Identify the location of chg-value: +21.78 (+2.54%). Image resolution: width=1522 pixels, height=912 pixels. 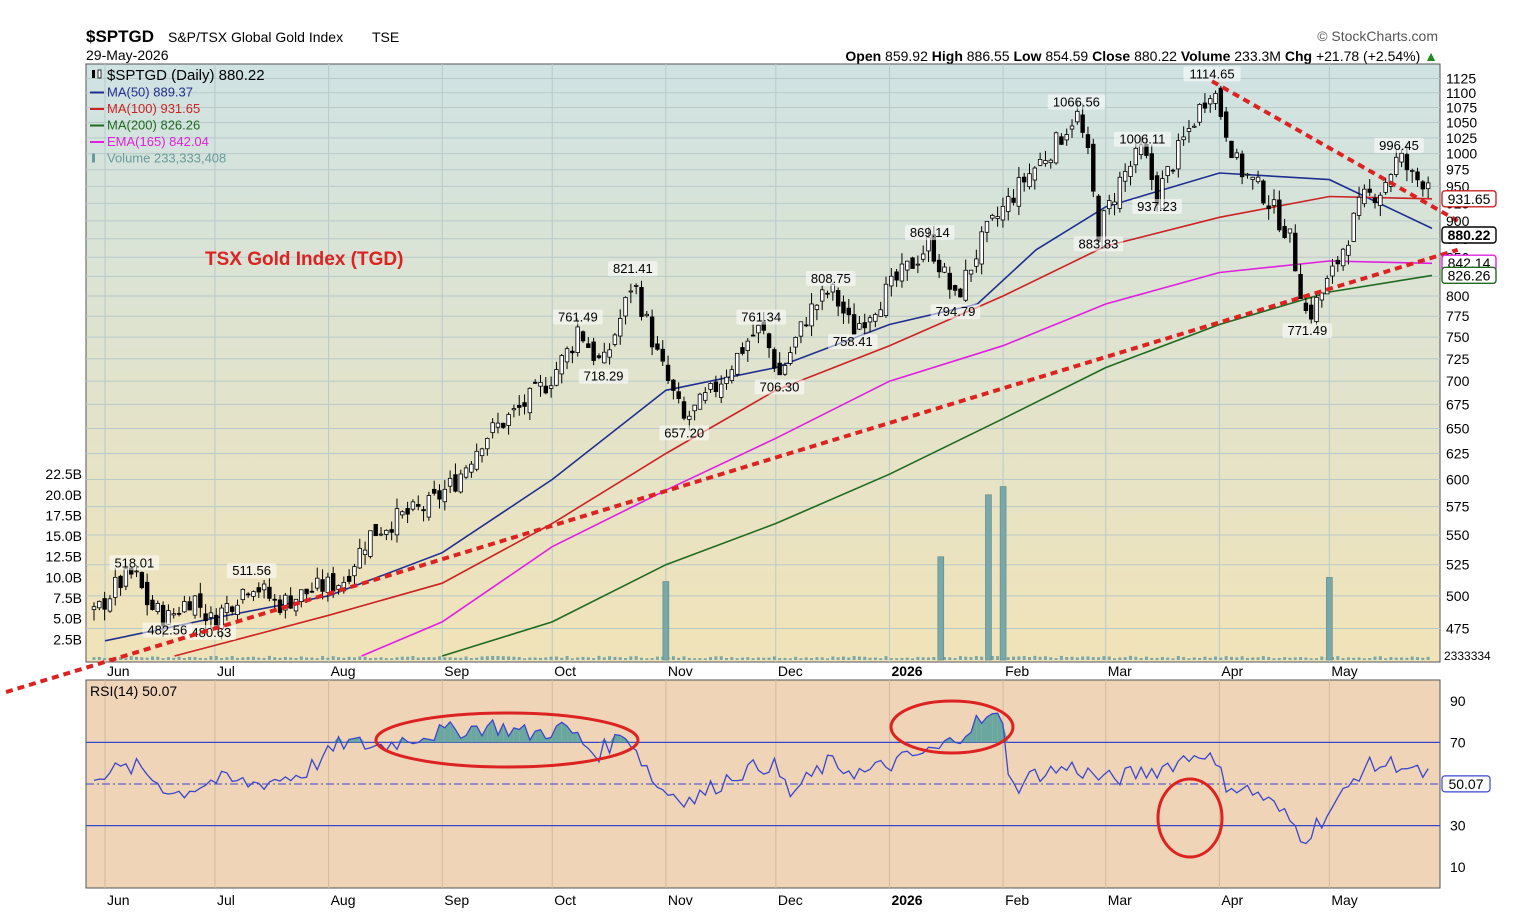
(1368, 56).